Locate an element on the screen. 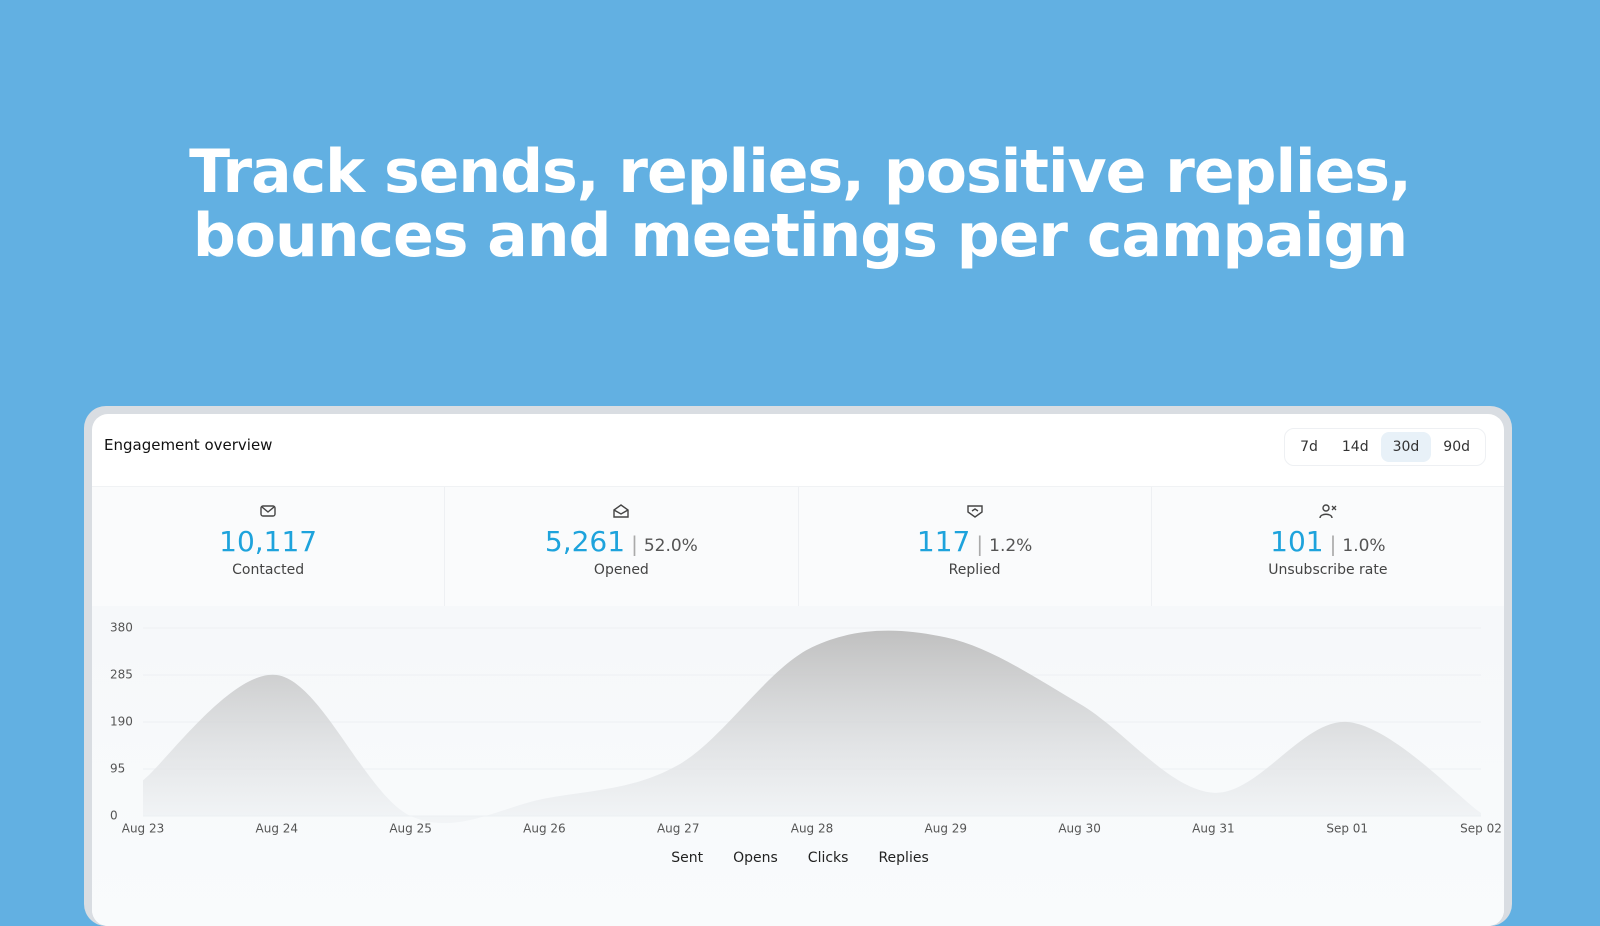 The image size is (1600, 926). stat-value: 10,117 is located at coordinates (268, 541).